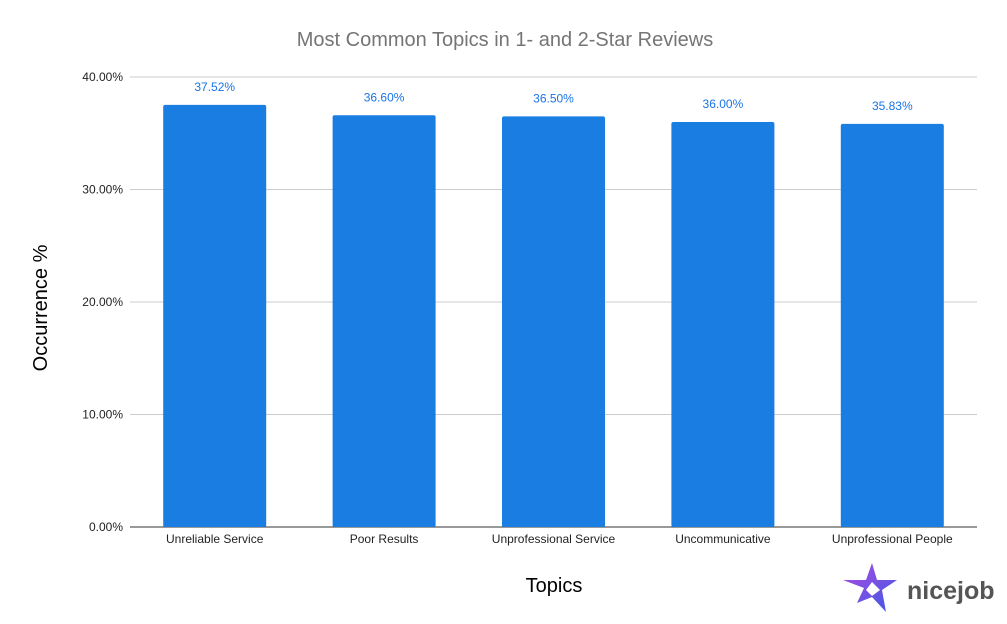 This screenshot has height=624, width=1007. Describe the element at coordinates (384, 97) in the screenshot. I see `data-label: 36.60%` at that location.